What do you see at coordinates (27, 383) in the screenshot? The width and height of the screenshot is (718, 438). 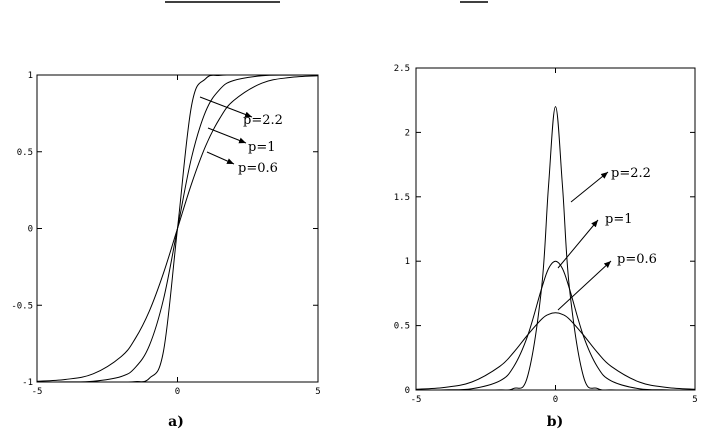 I see `y-tick-label: -1` at bounding box center [27, 383].